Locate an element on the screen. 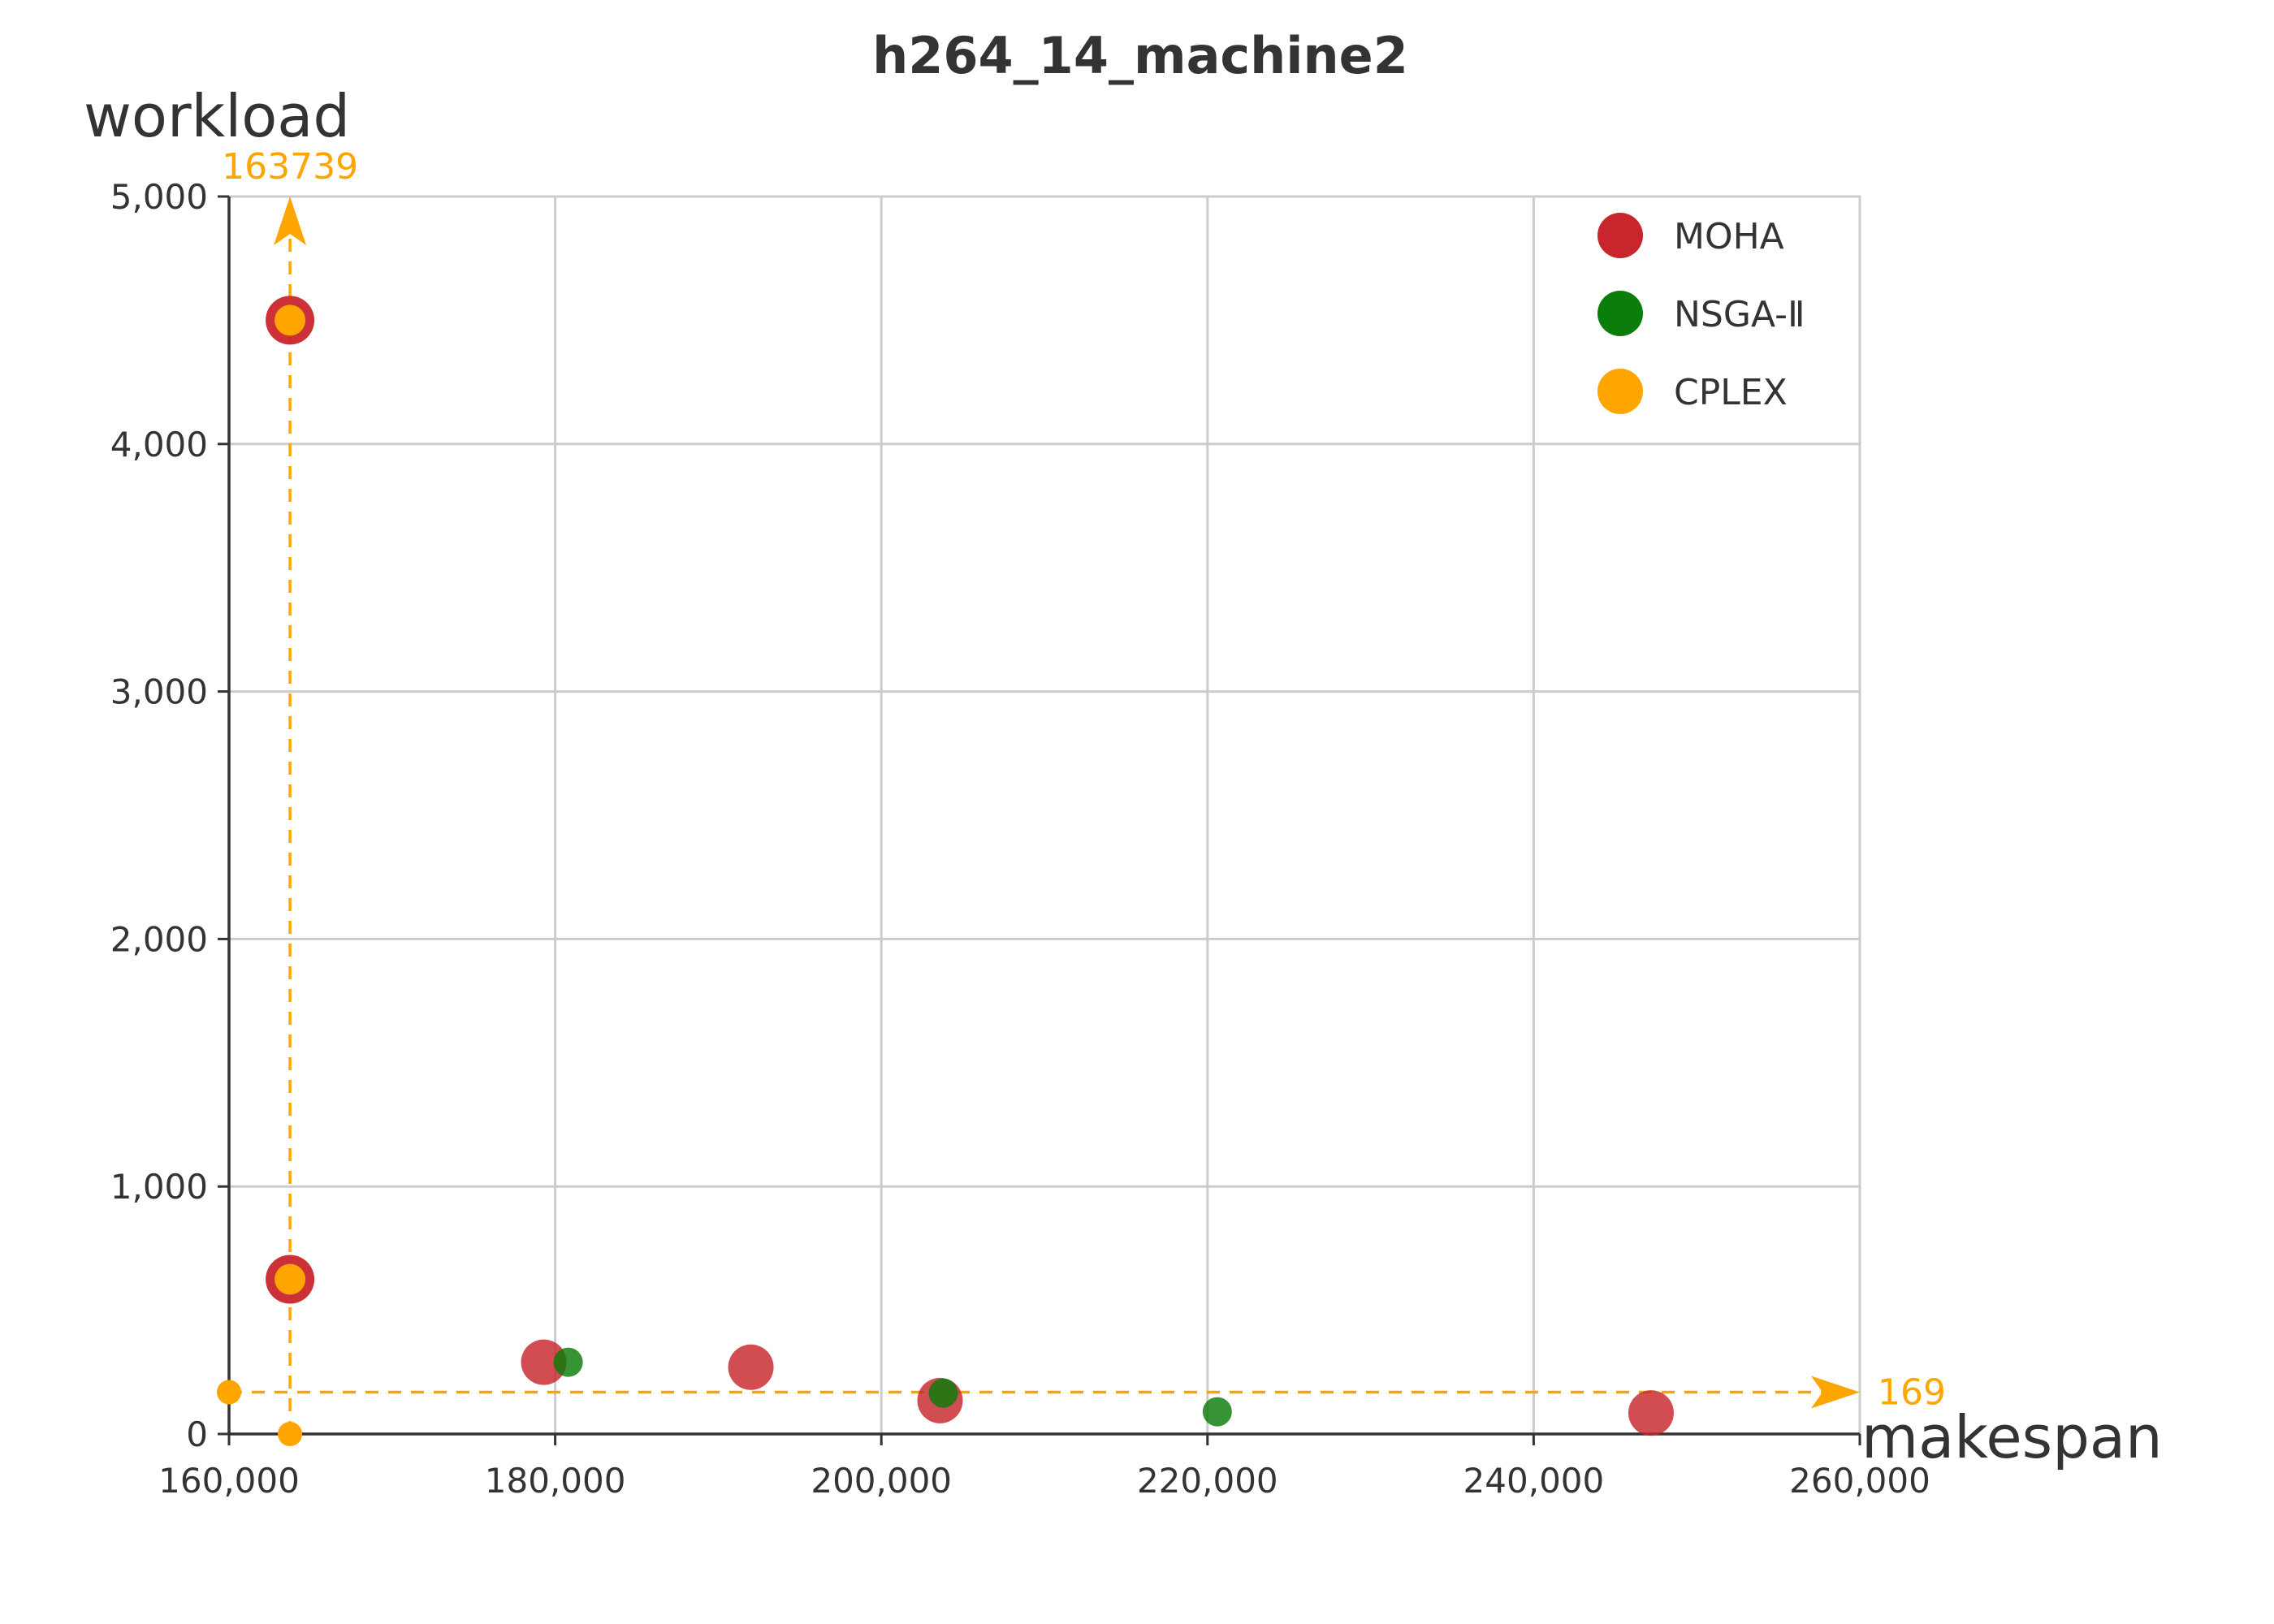  horizontal-arrow-head is located at coordinates (1836, 1393).